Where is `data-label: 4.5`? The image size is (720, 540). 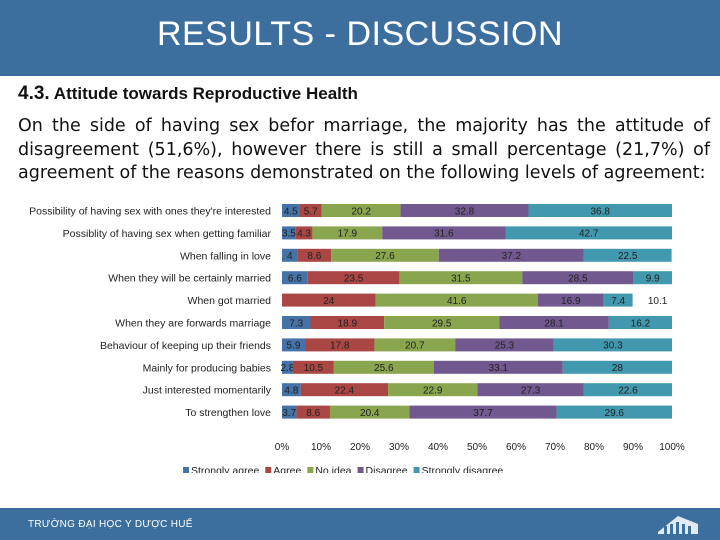 data-label: 4.5 is located at coordinates (291, 211).